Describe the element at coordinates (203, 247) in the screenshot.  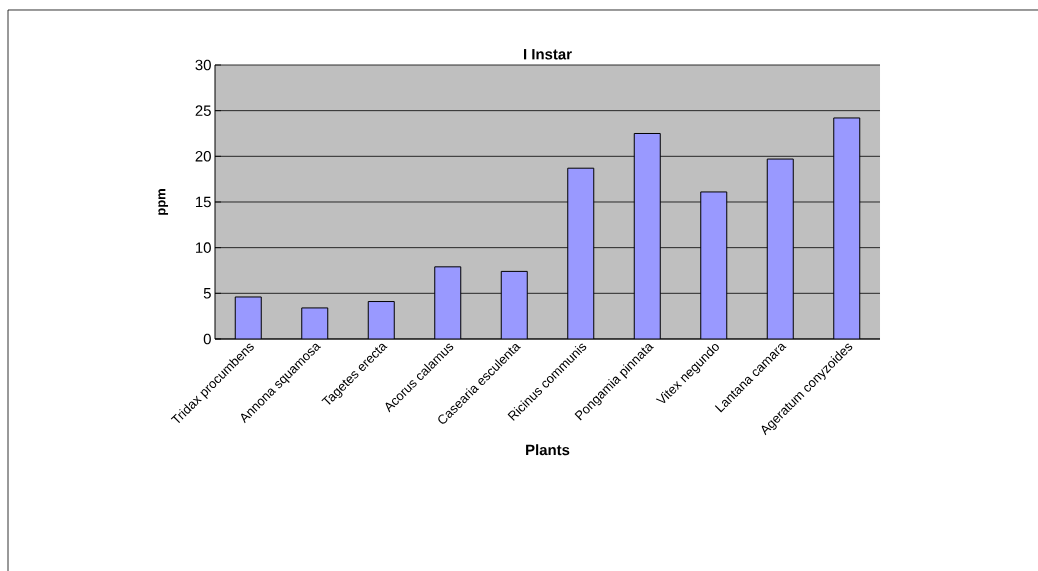
I see `y-tick-label: 10` at that location.